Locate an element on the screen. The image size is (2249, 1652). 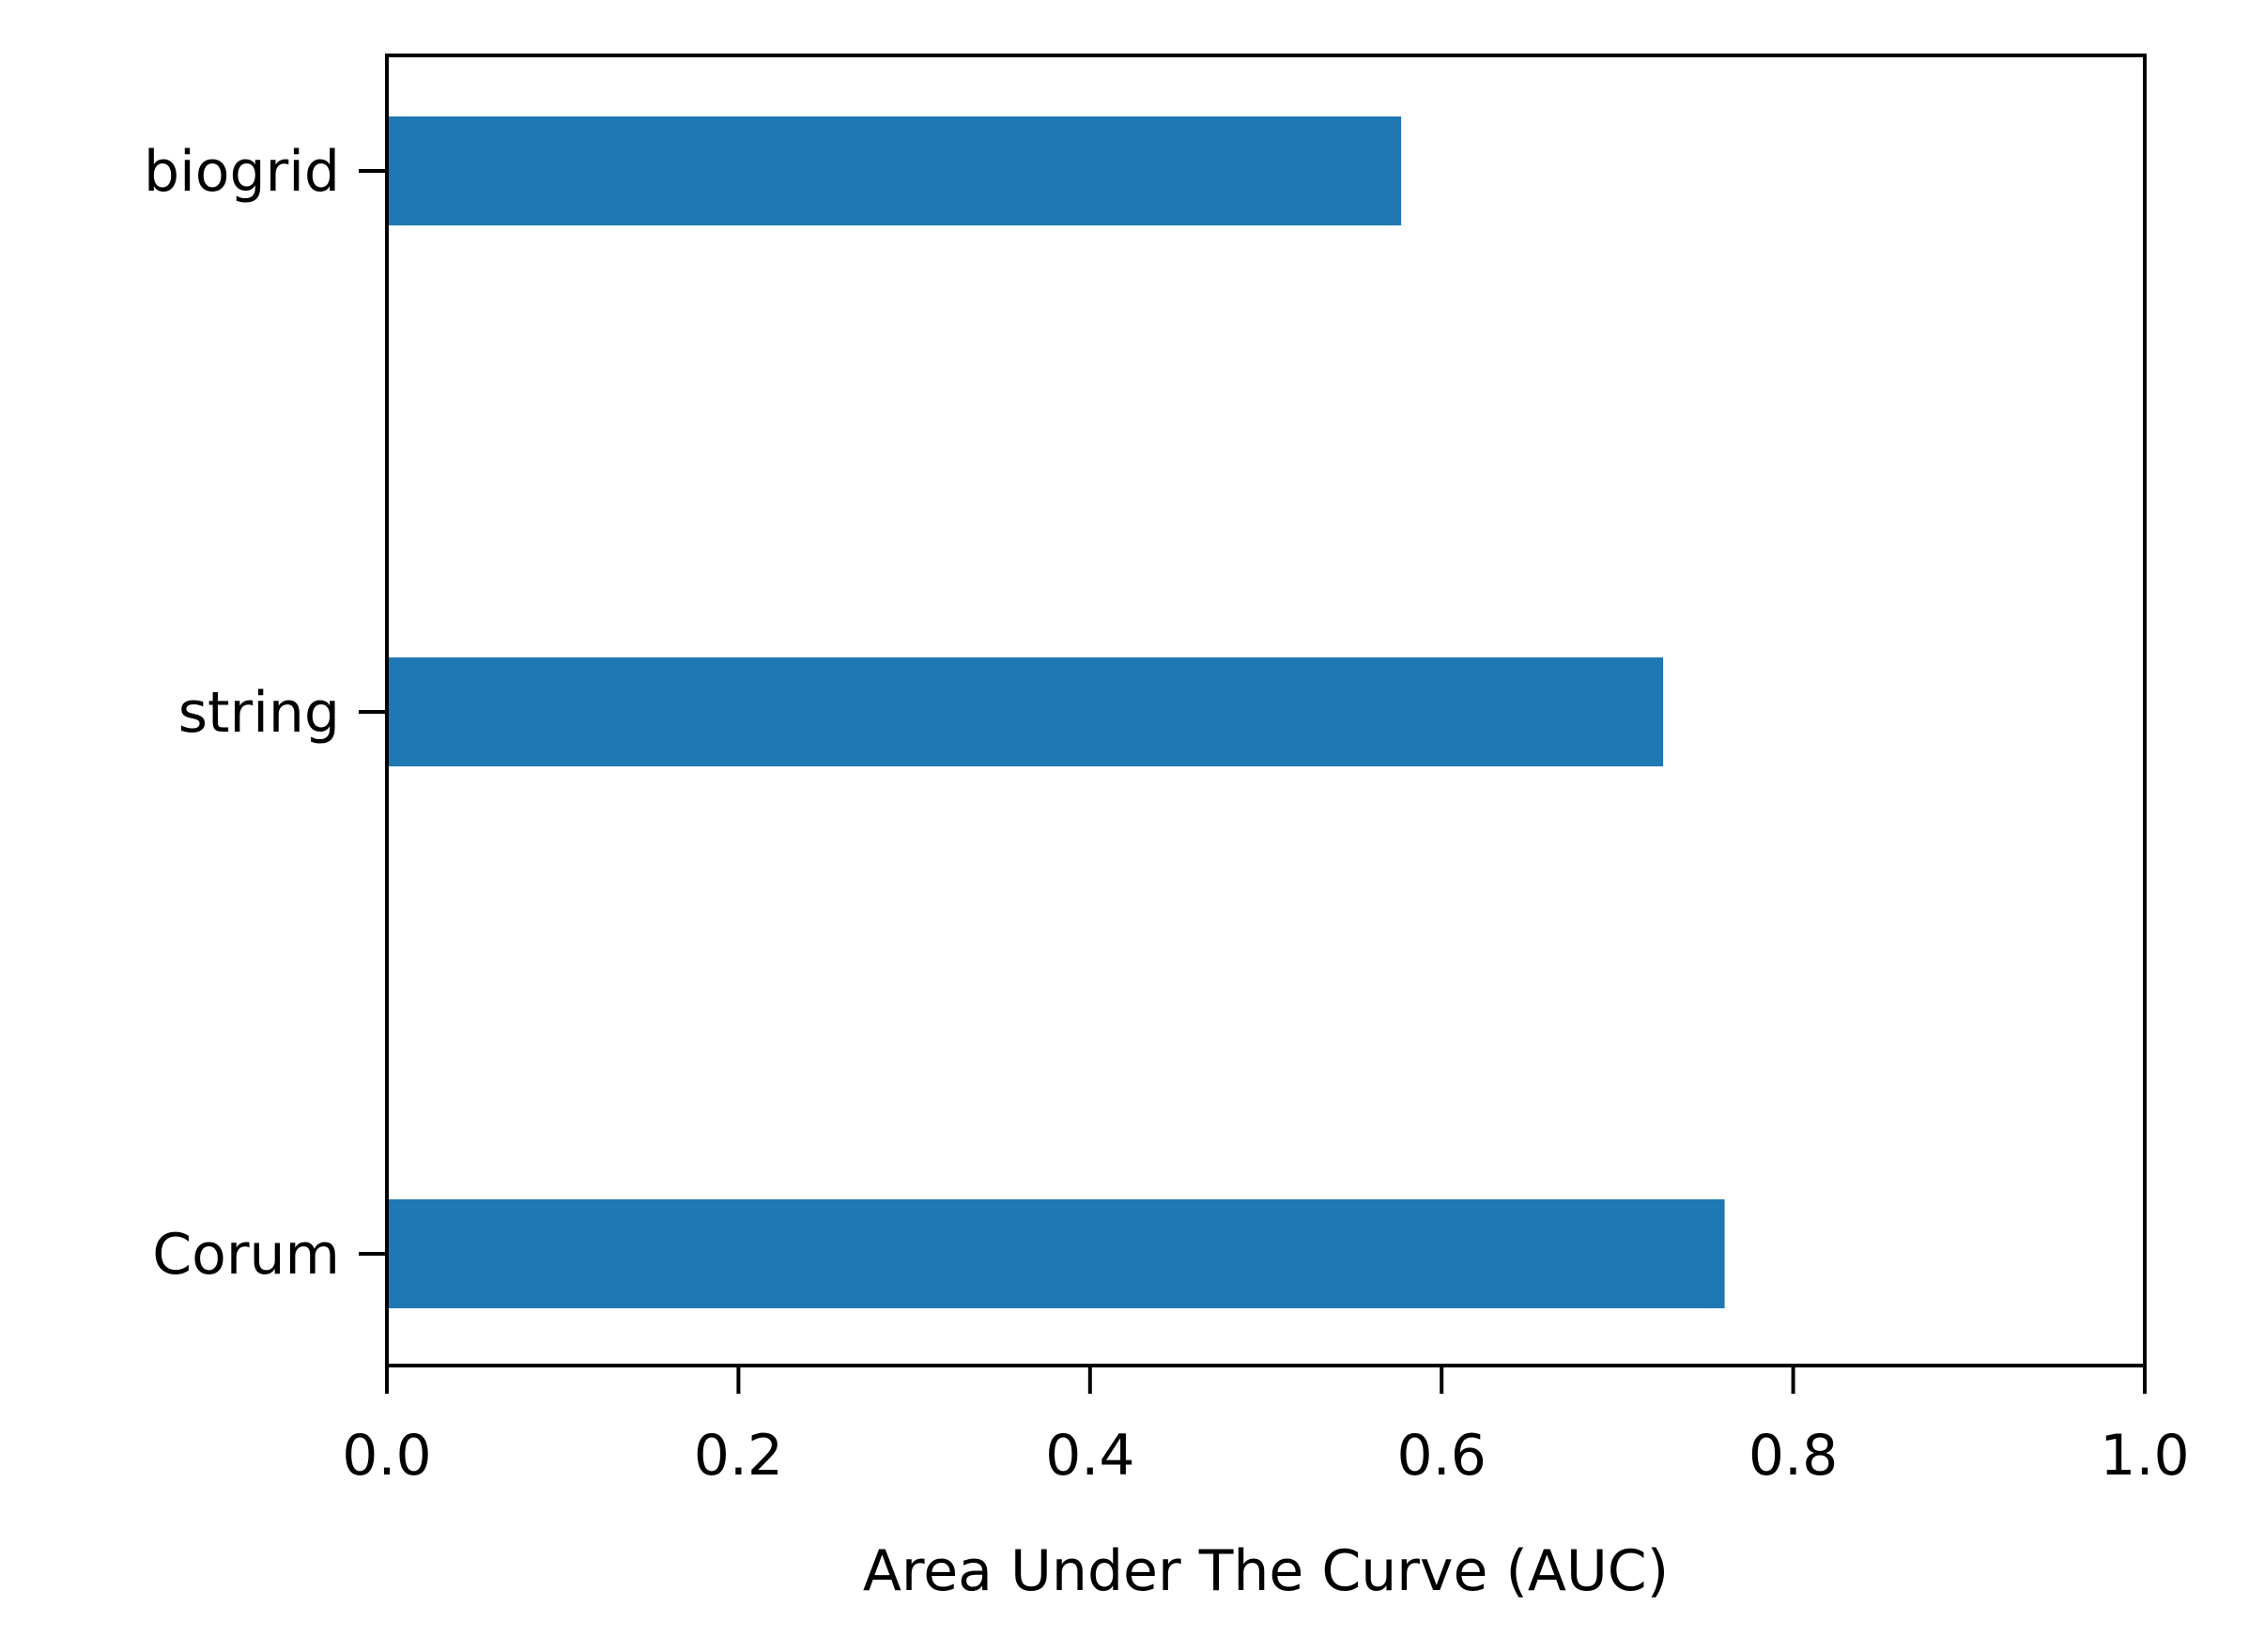
y-axis-ticks: biogrid string Corum is located at coordinates (265, 713).